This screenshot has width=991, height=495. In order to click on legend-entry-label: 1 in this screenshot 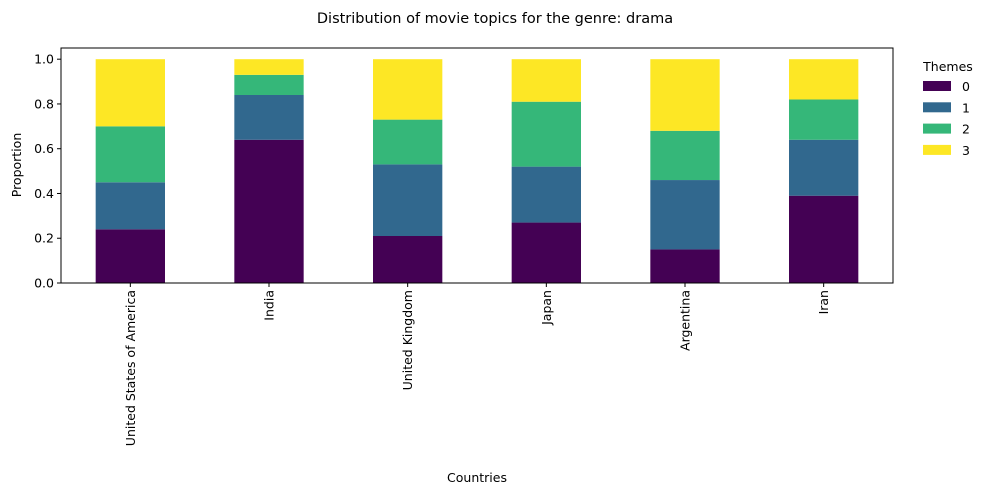, I will do `click(966, 107)`.